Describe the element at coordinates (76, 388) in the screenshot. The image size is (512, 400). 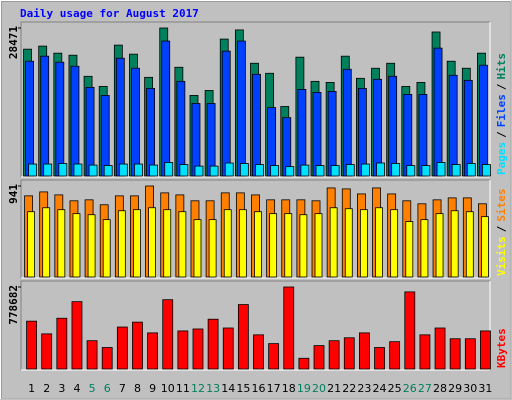
I see `x-tick-label: 4` at that location.